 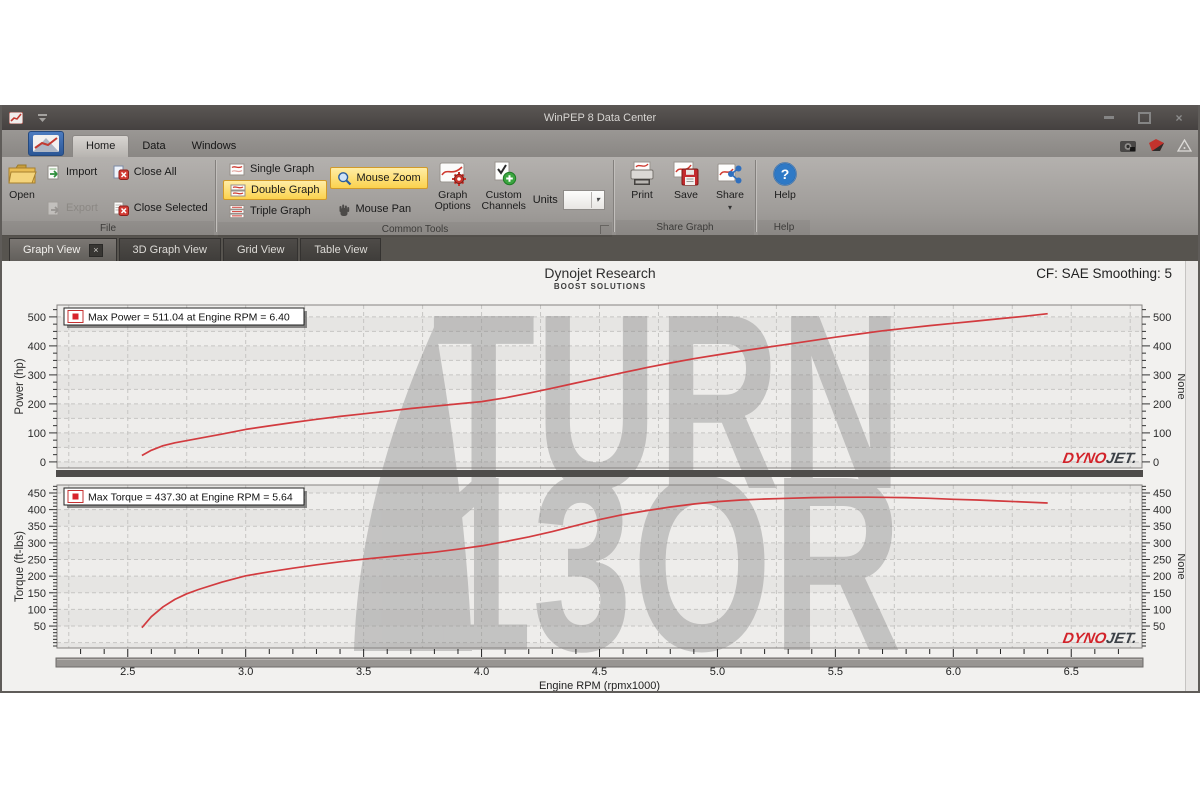 What do you see at coordinates (604, 229) in the screenshot?
I see `dialog-launcher-icon` at bounding box center [604, 229].